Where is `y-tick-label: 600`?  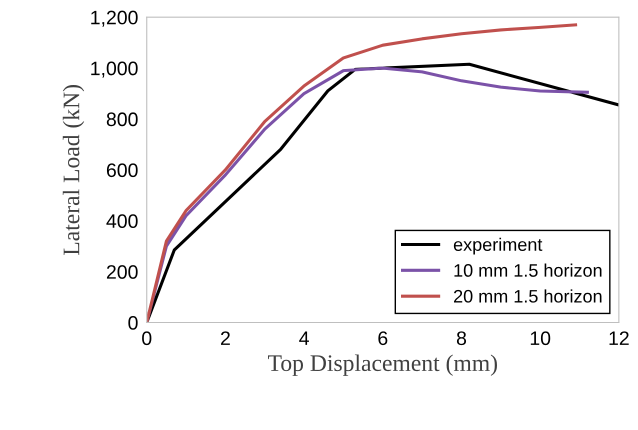 y-tick-label: 600 is located at coordinates (122, 170).